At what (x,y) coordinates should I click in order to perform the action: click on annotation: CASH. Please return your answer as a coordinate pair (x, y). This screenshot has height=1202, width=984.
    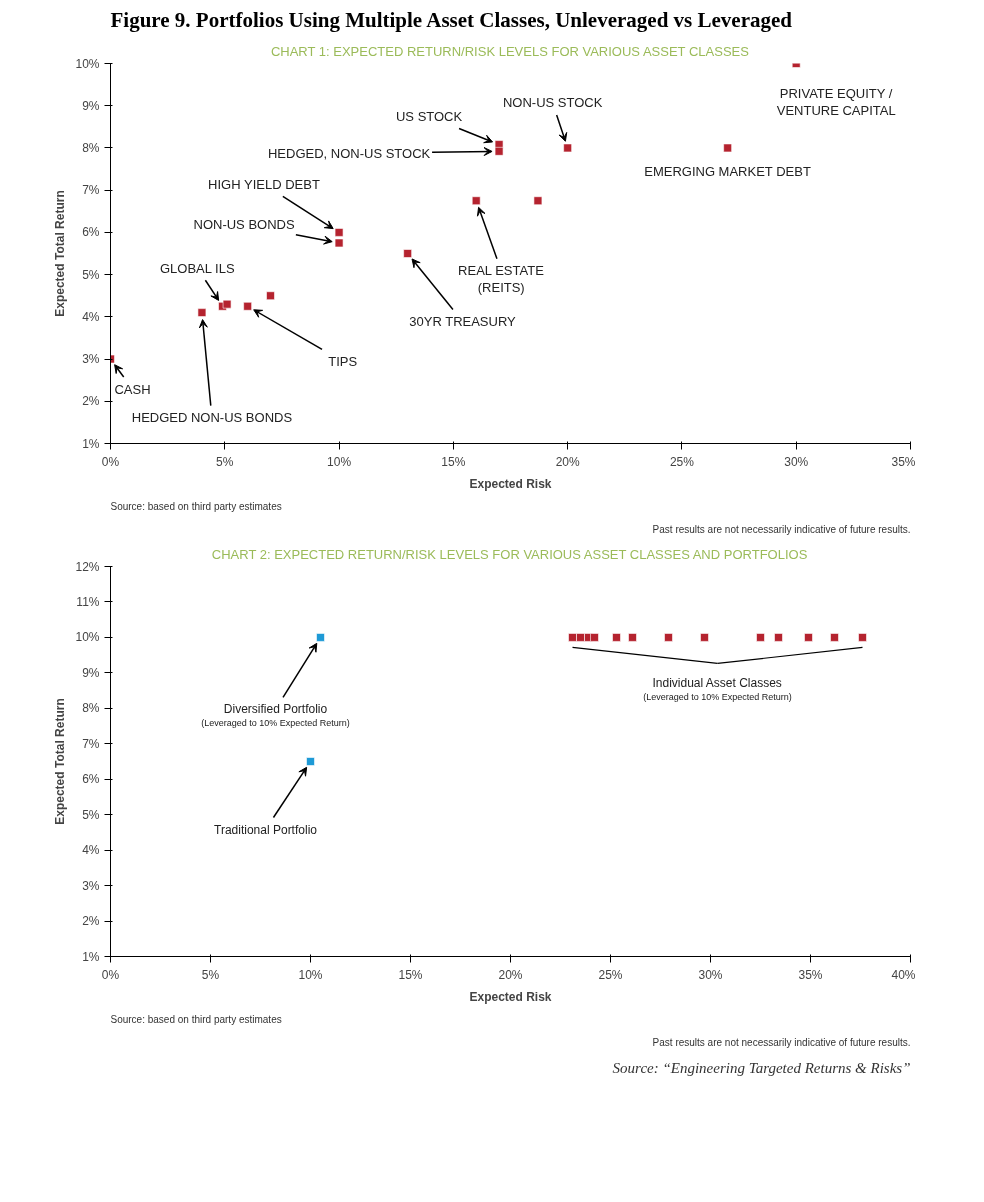
    Looking at the image, I should click on (132, 389).